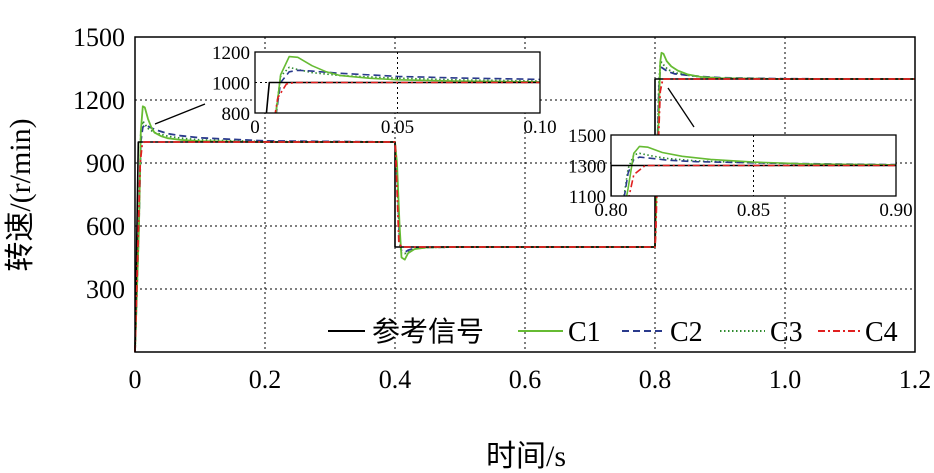 The width and height of the screenshot is (934, 473). Describe the element at coordinates (255, 127) in the screenshot. I see `inset-x-tick-label: 0` at that location.